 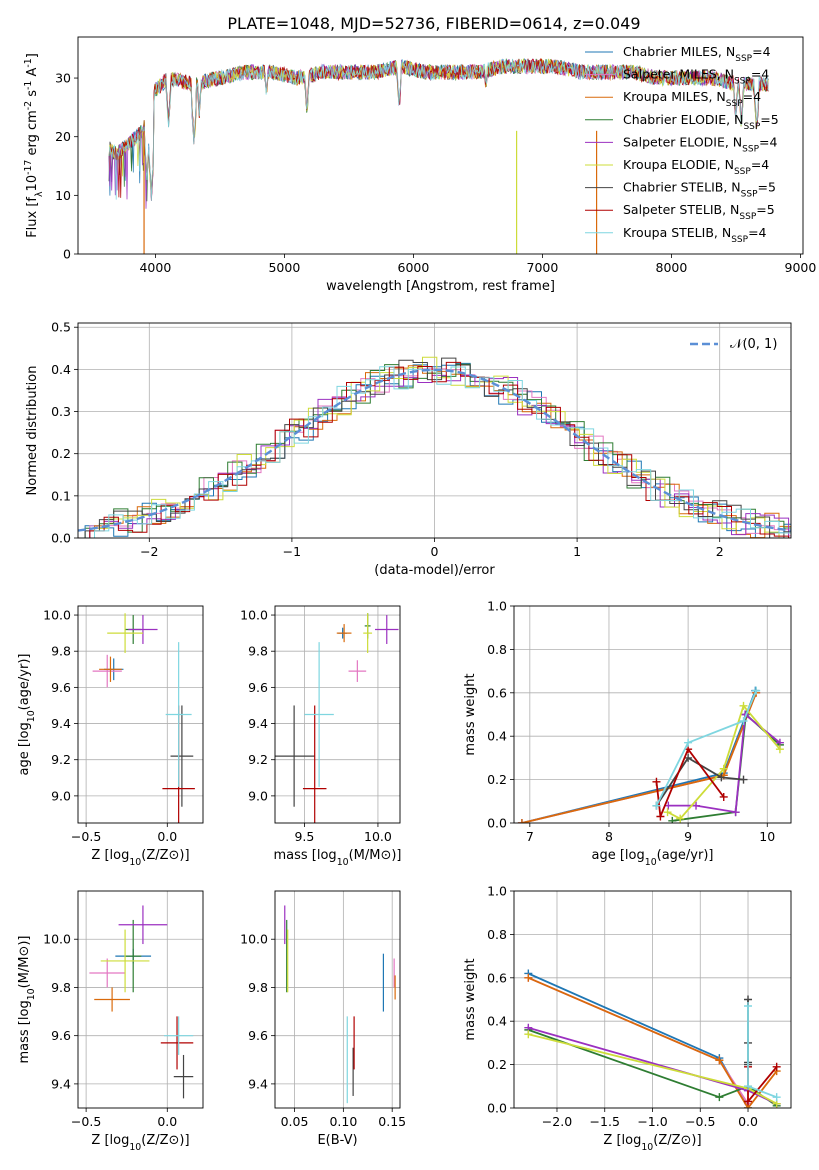 What do you see at coordinates (304, 855) in the screenshot?
I see `label-part: mass [log` at bounding box center [304, 855].